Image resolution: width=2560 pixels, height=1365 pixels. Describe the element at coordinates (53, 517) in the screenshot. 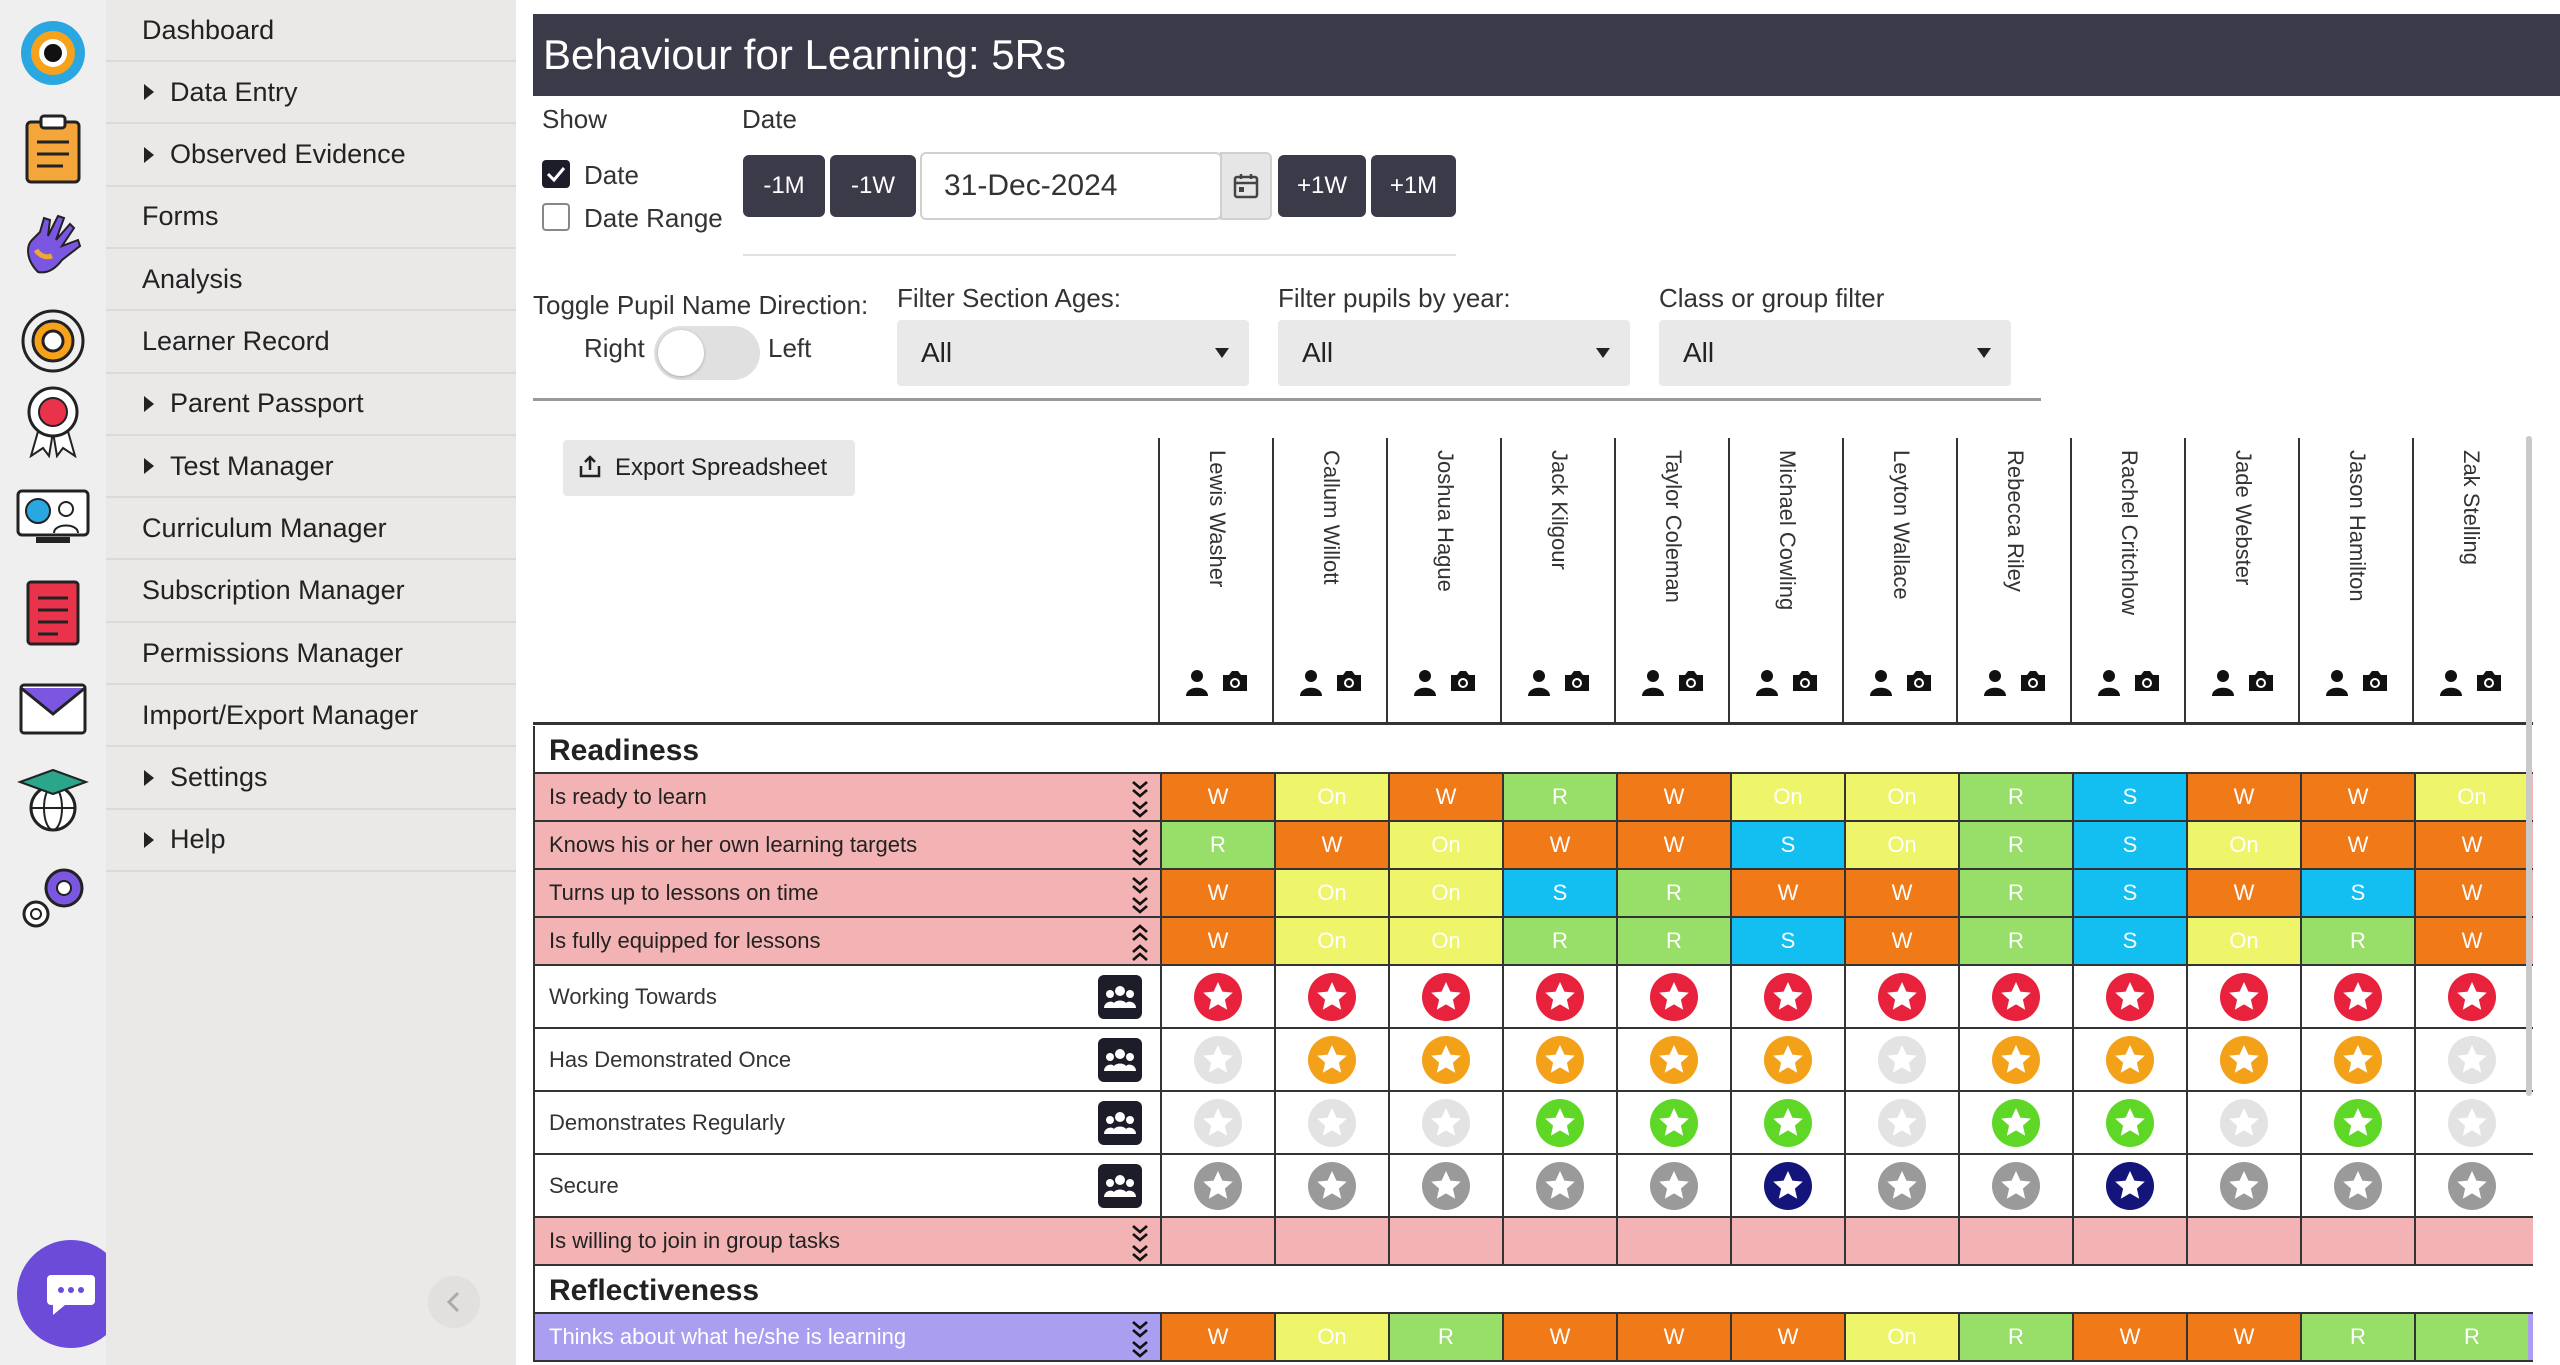

I see `teacher-screen-icon` at that location.